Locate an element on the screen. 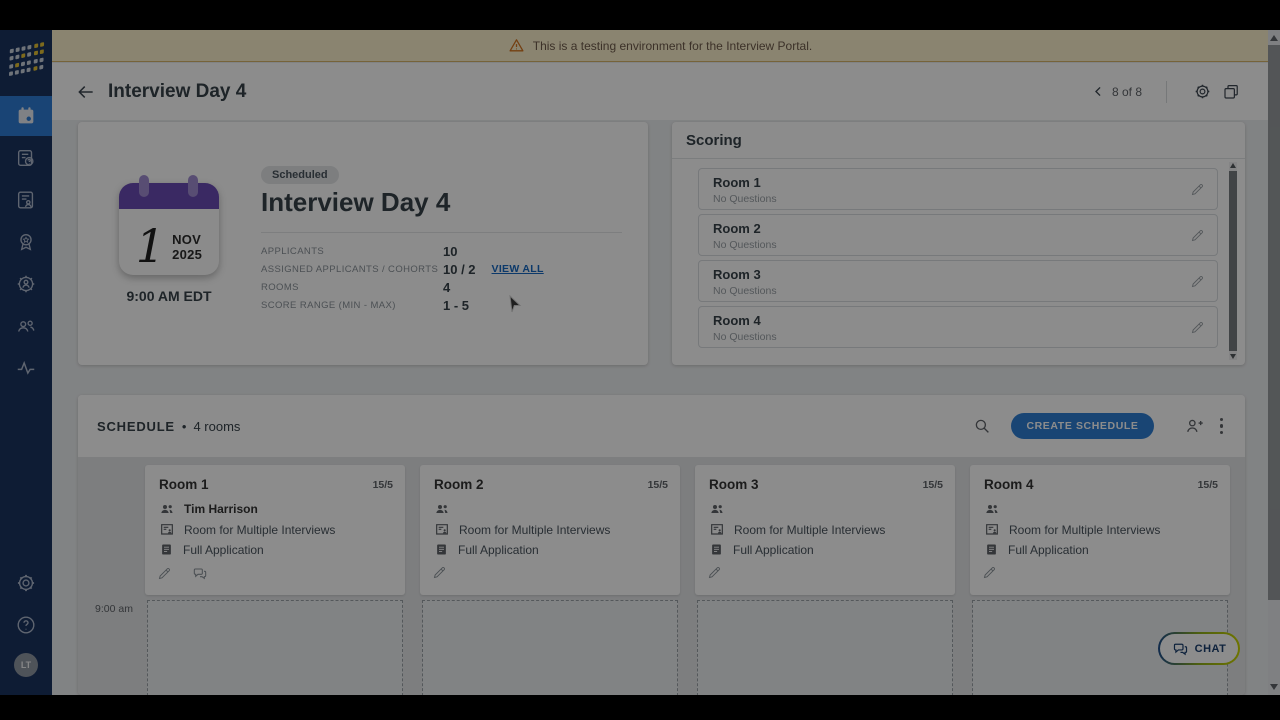 Image resolution: width=1280 pixels, height=720 pixels. sidebar-item-awards is located at coordinates (26, 242).